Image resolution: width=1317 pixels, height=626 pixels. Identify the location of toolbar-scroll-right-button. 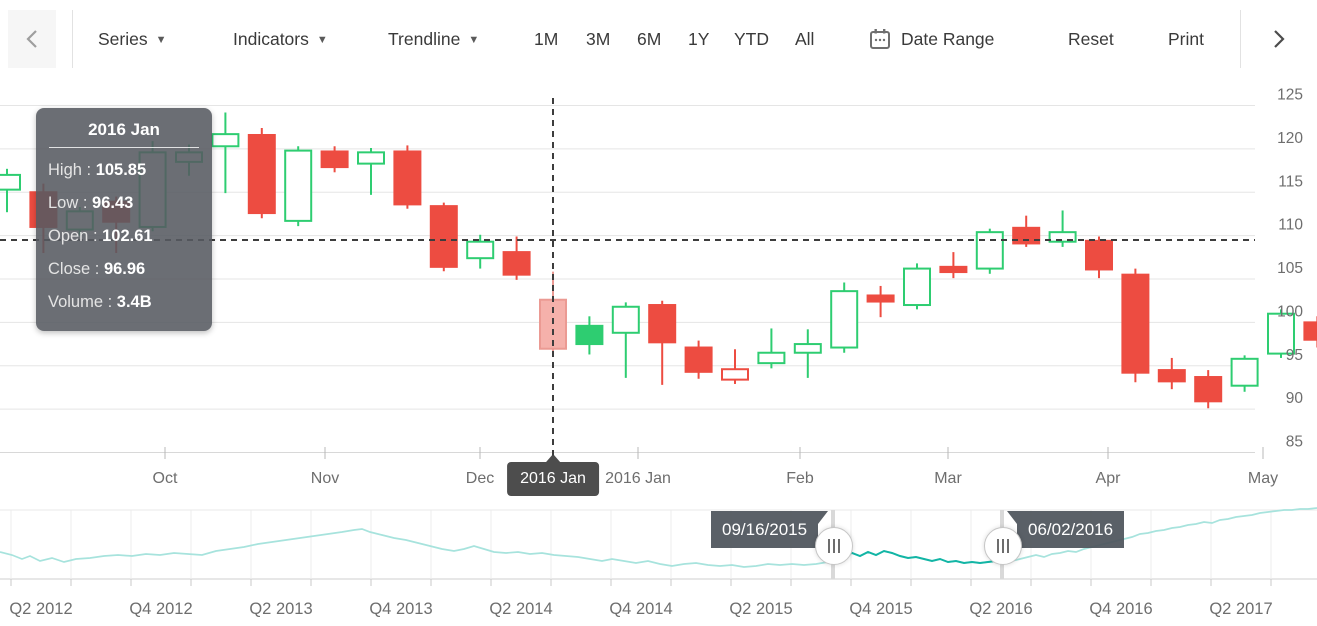
(1279, 39).